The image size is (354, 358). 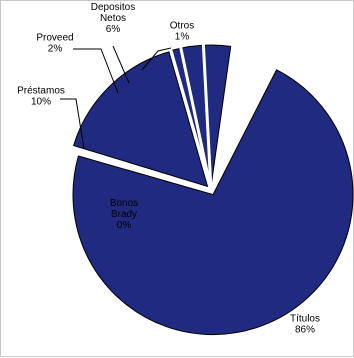 I want to click on slice-label-titulos: Títulos 86%, so click(x=305, y=325).